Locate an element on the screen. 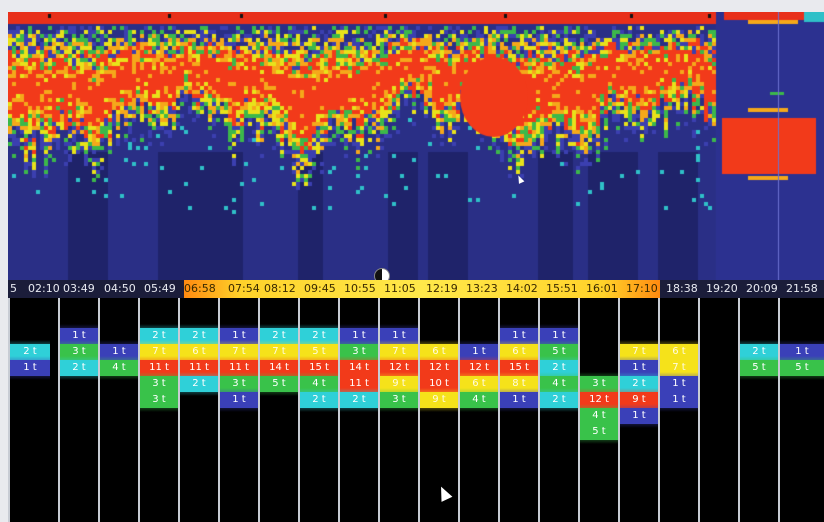  time-label: 19:20 is located at coordinates (722, 288).